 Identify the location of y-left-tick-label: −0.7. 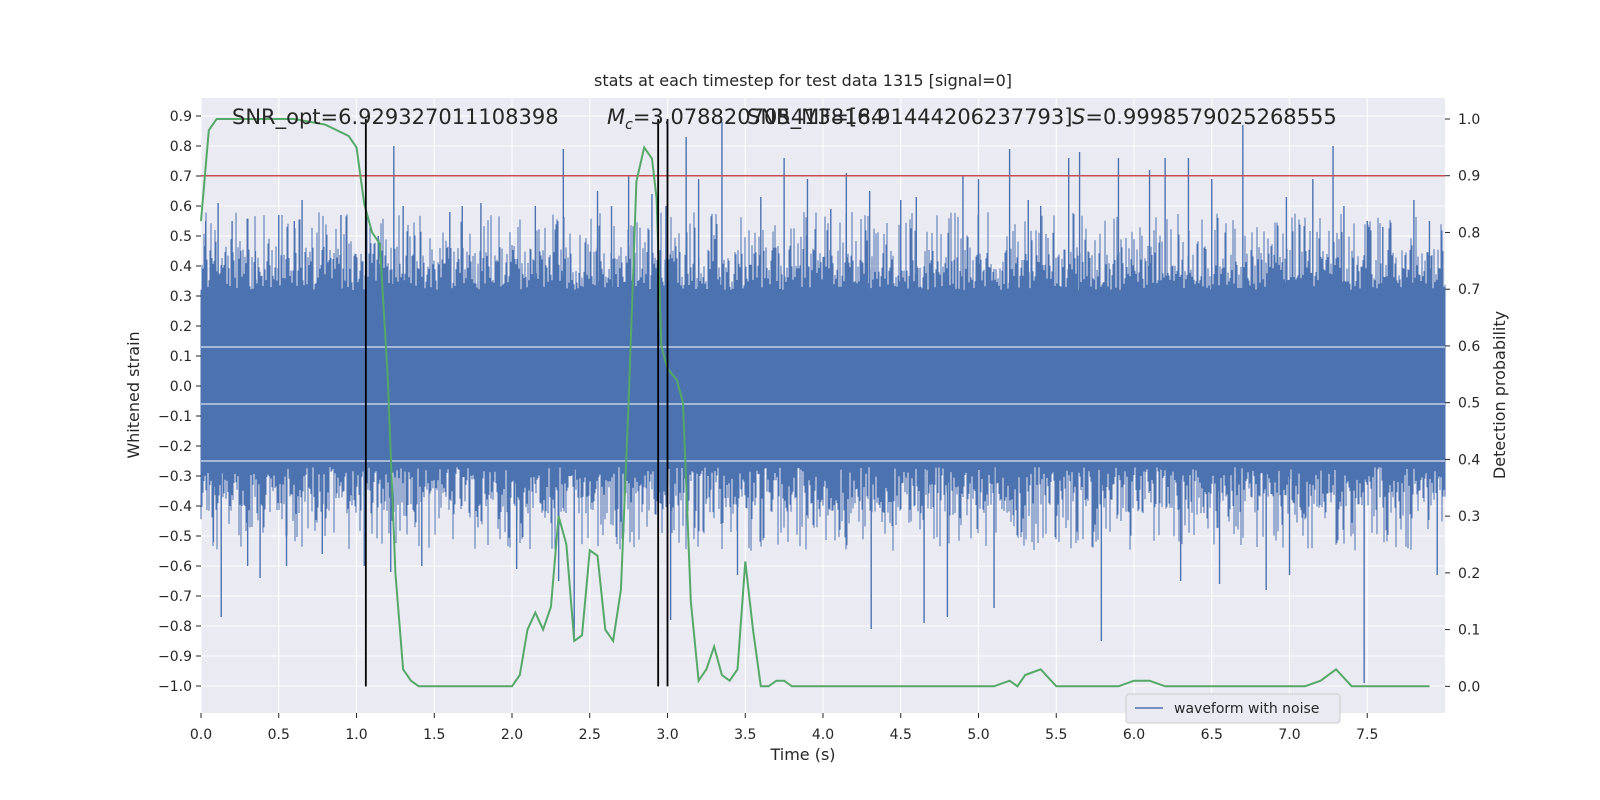
(175, 597).